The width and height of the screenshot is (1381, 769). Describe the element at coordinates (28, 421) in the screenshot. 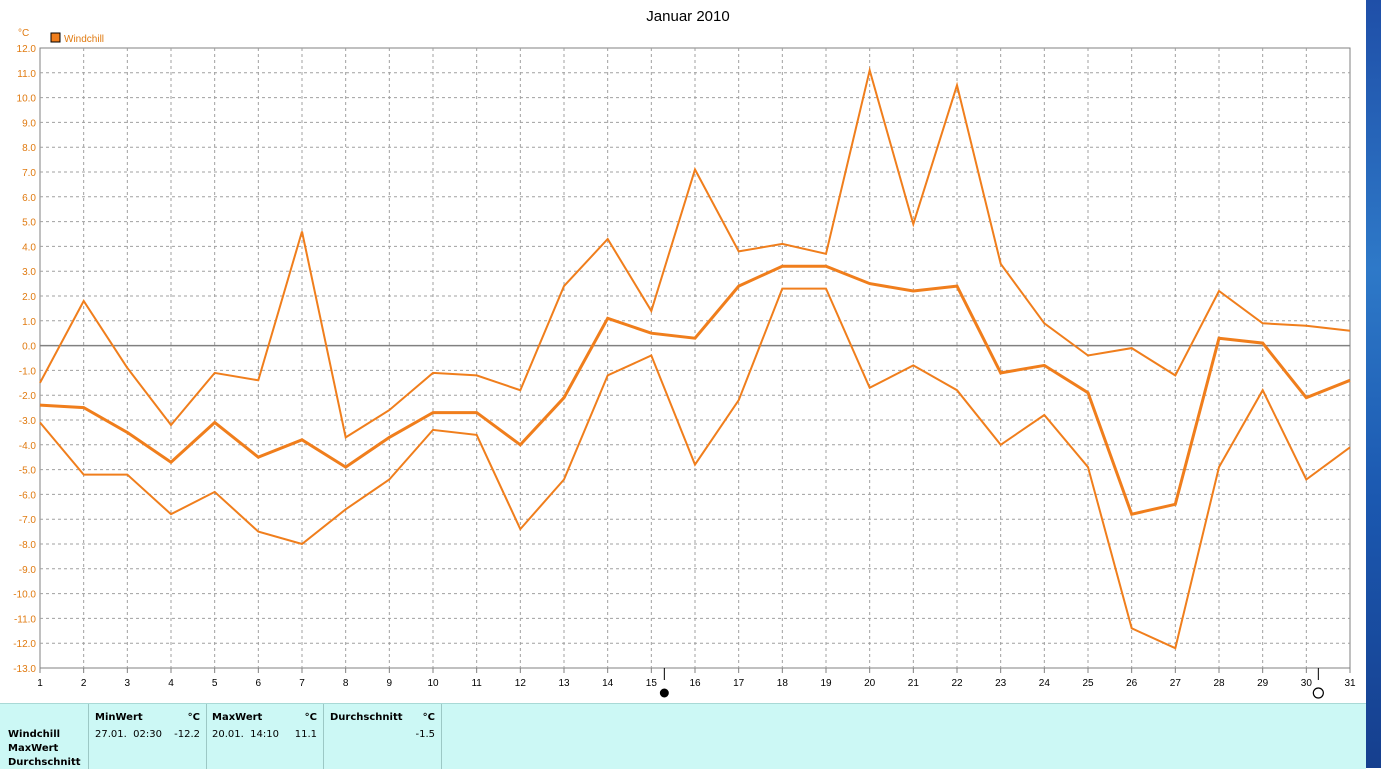

I see `y-tick-label: -3.0` at that location.